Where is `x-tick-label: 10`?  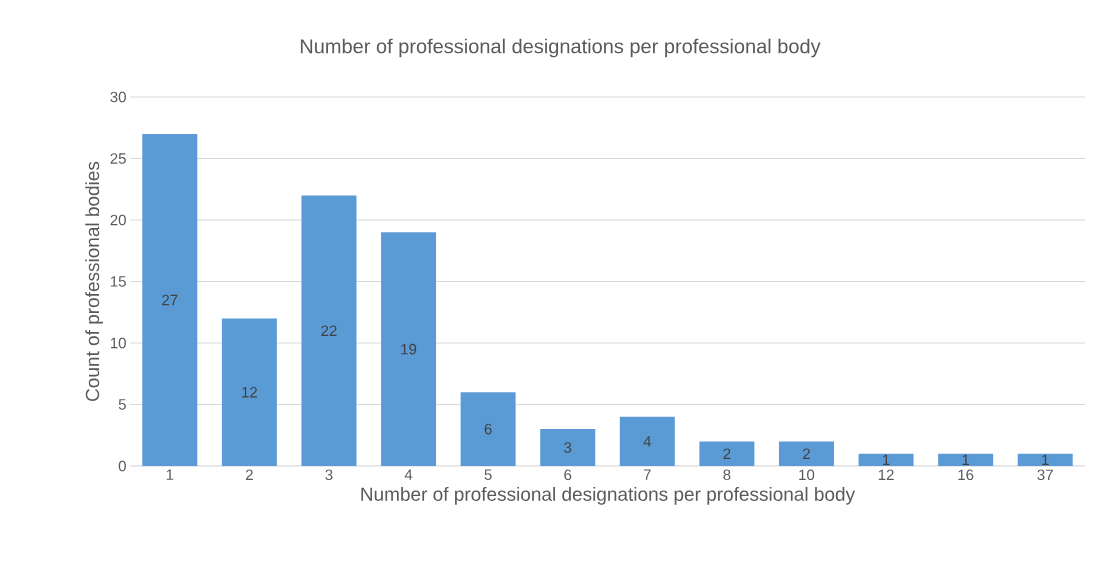 x-tick-label: 10 is located at coordinates (807, 475).